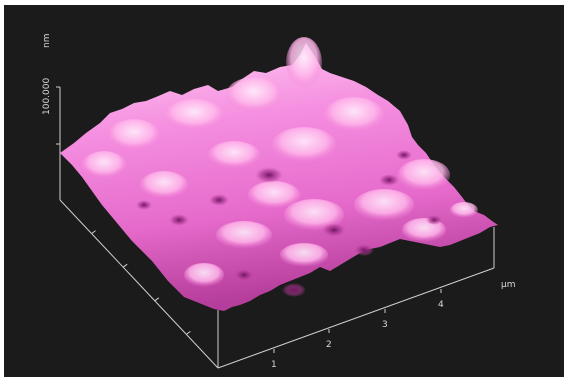 The height and width of the screenshot is (383, 570). I want to click on x-axis-tick-labels: 1 2 3 4, so click(357, 335).